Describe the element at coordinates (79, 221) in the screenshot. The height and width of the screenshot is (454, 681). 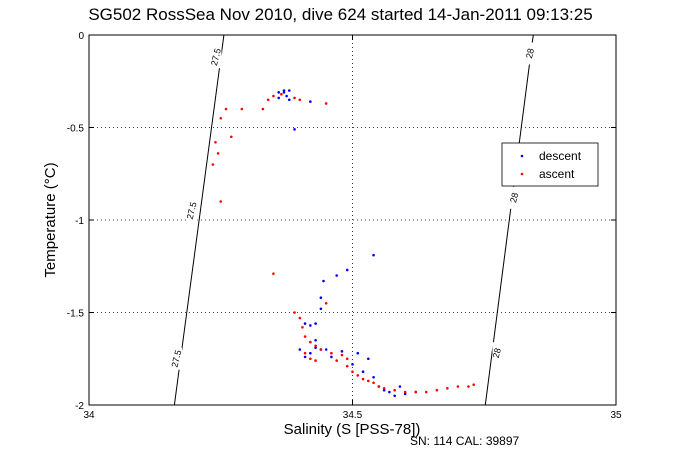
I see `y-tick-label: -1` at that location.